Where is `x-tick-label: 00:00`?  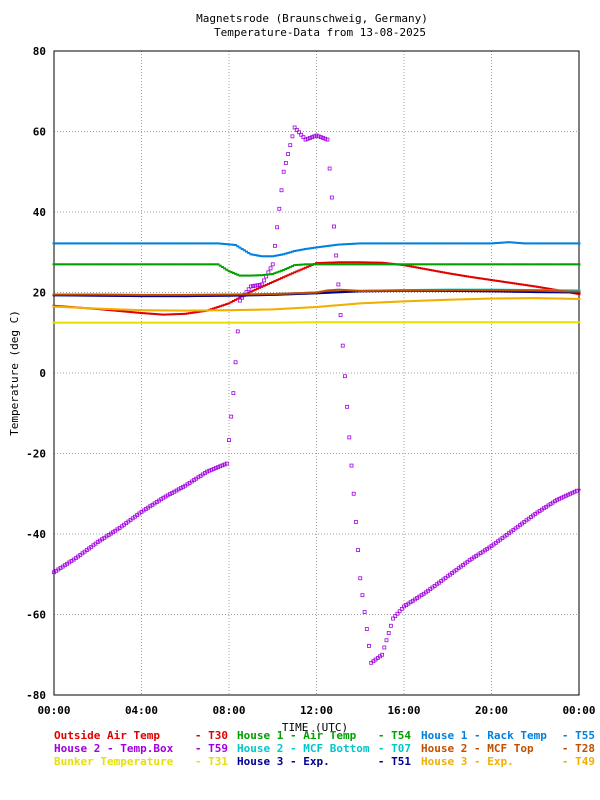 x-tick-label: 00:00 is located at coordinates (578, 710).